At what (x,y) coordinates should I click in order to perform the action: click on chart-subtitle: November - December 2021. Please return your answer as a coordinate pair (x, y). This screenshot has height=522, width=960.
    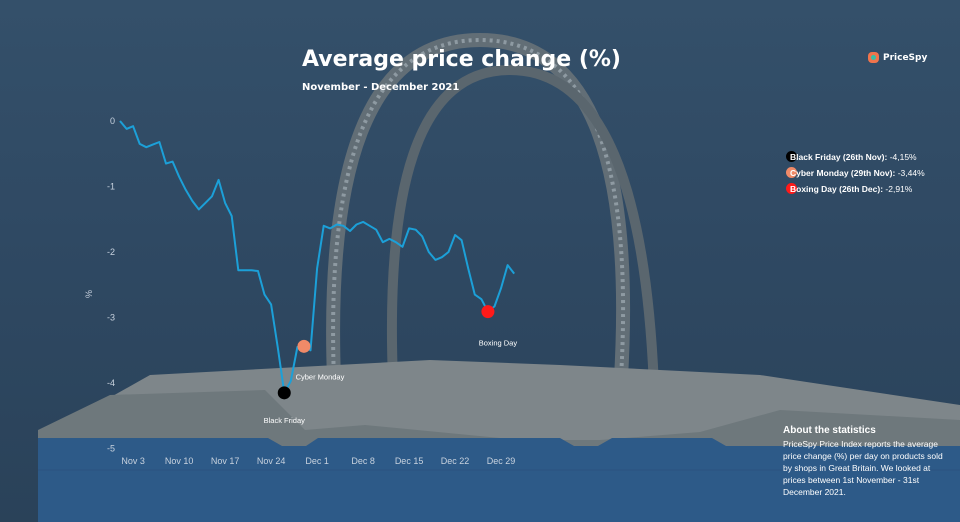
    Looking at the image, I should click on (381, 87).